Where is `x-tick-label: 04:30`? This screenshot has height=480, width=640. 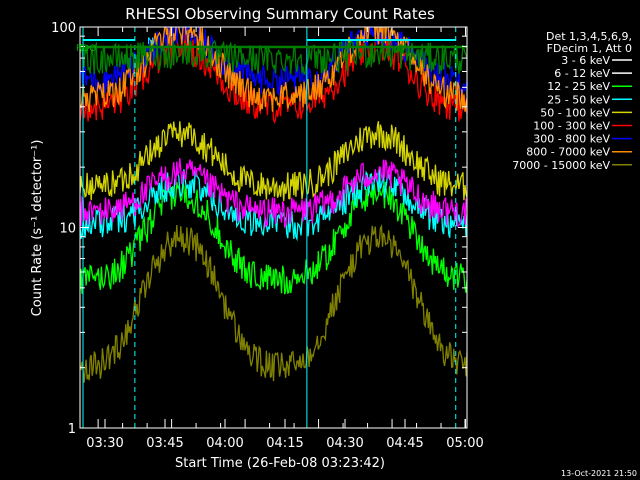
x-tick-label: 04:30 is located at coordinates (344, 443).